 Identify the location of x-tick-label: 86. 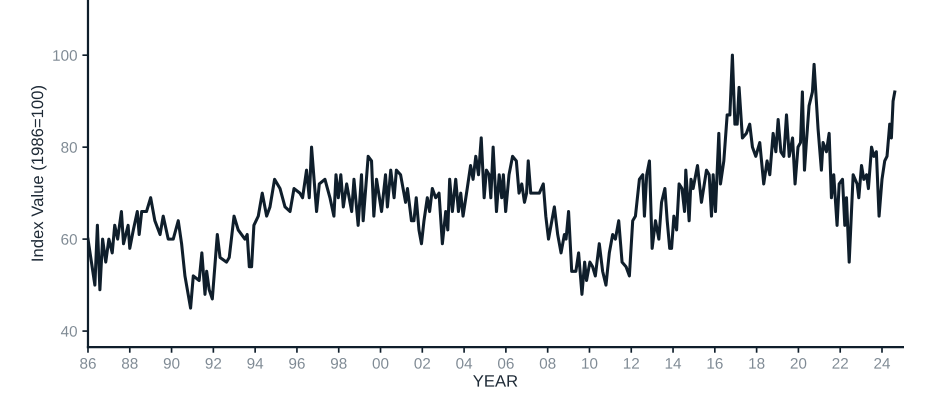
(88, 363).